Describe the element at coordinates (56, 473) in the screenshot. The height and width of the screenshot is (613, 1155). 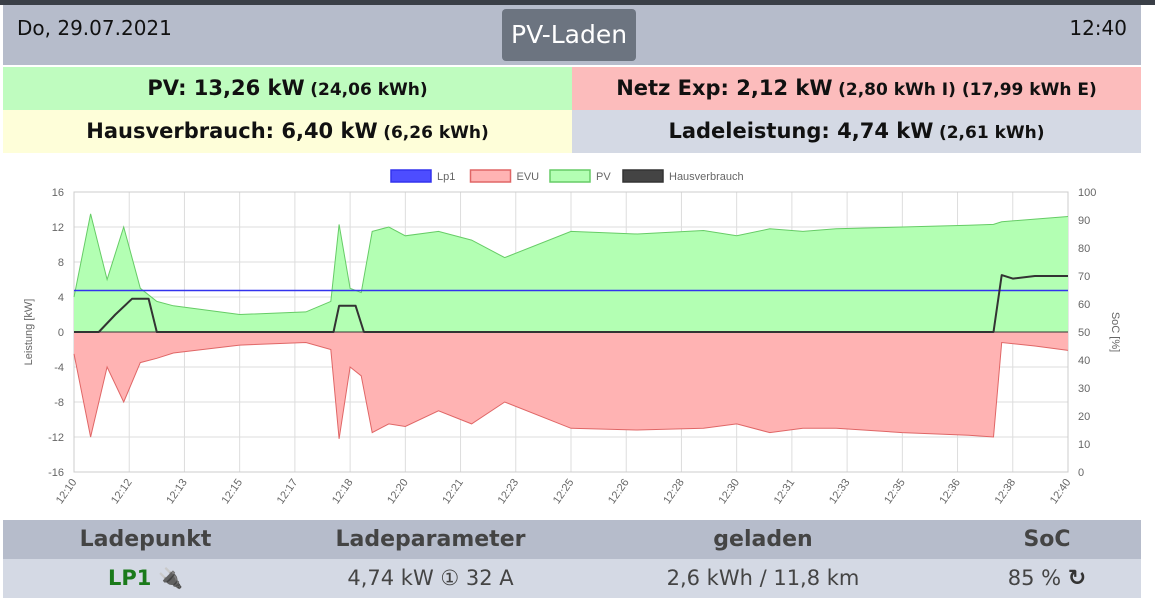
I see `y-tick-label: -16` at that location.